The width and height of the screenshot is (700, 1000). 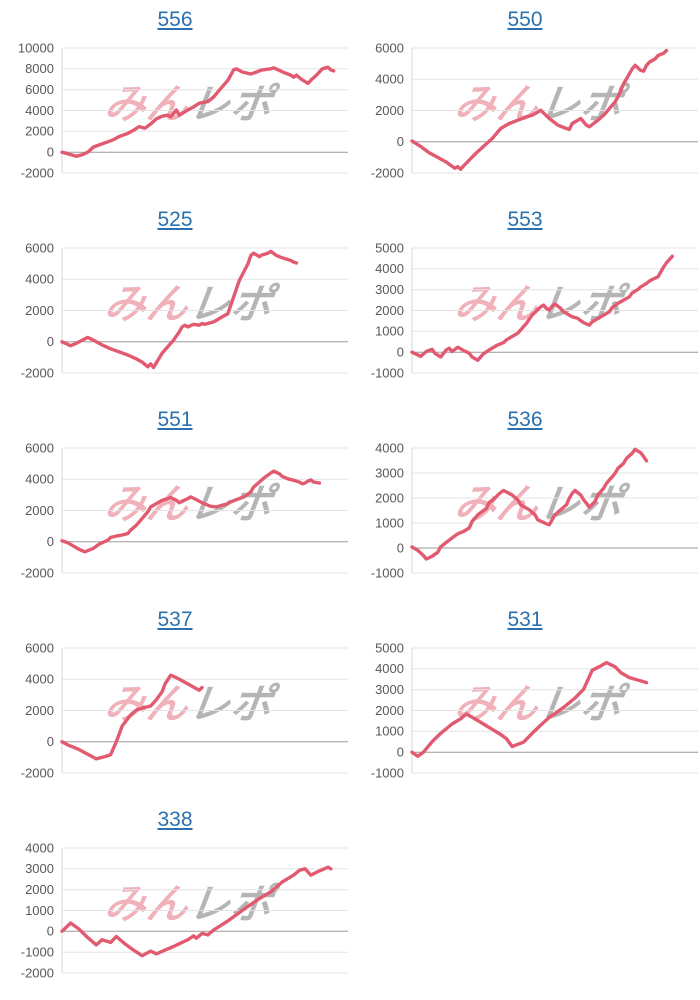 I want to click on chart-title-link-551: 551, so click(x=175, y=419).